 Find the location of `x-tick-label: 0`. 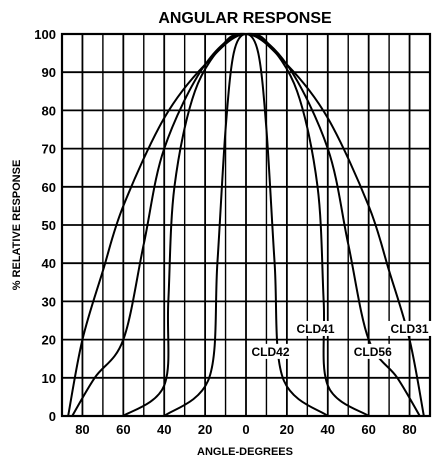

x-tick-label: 0 is located at coordinates (245, 429).